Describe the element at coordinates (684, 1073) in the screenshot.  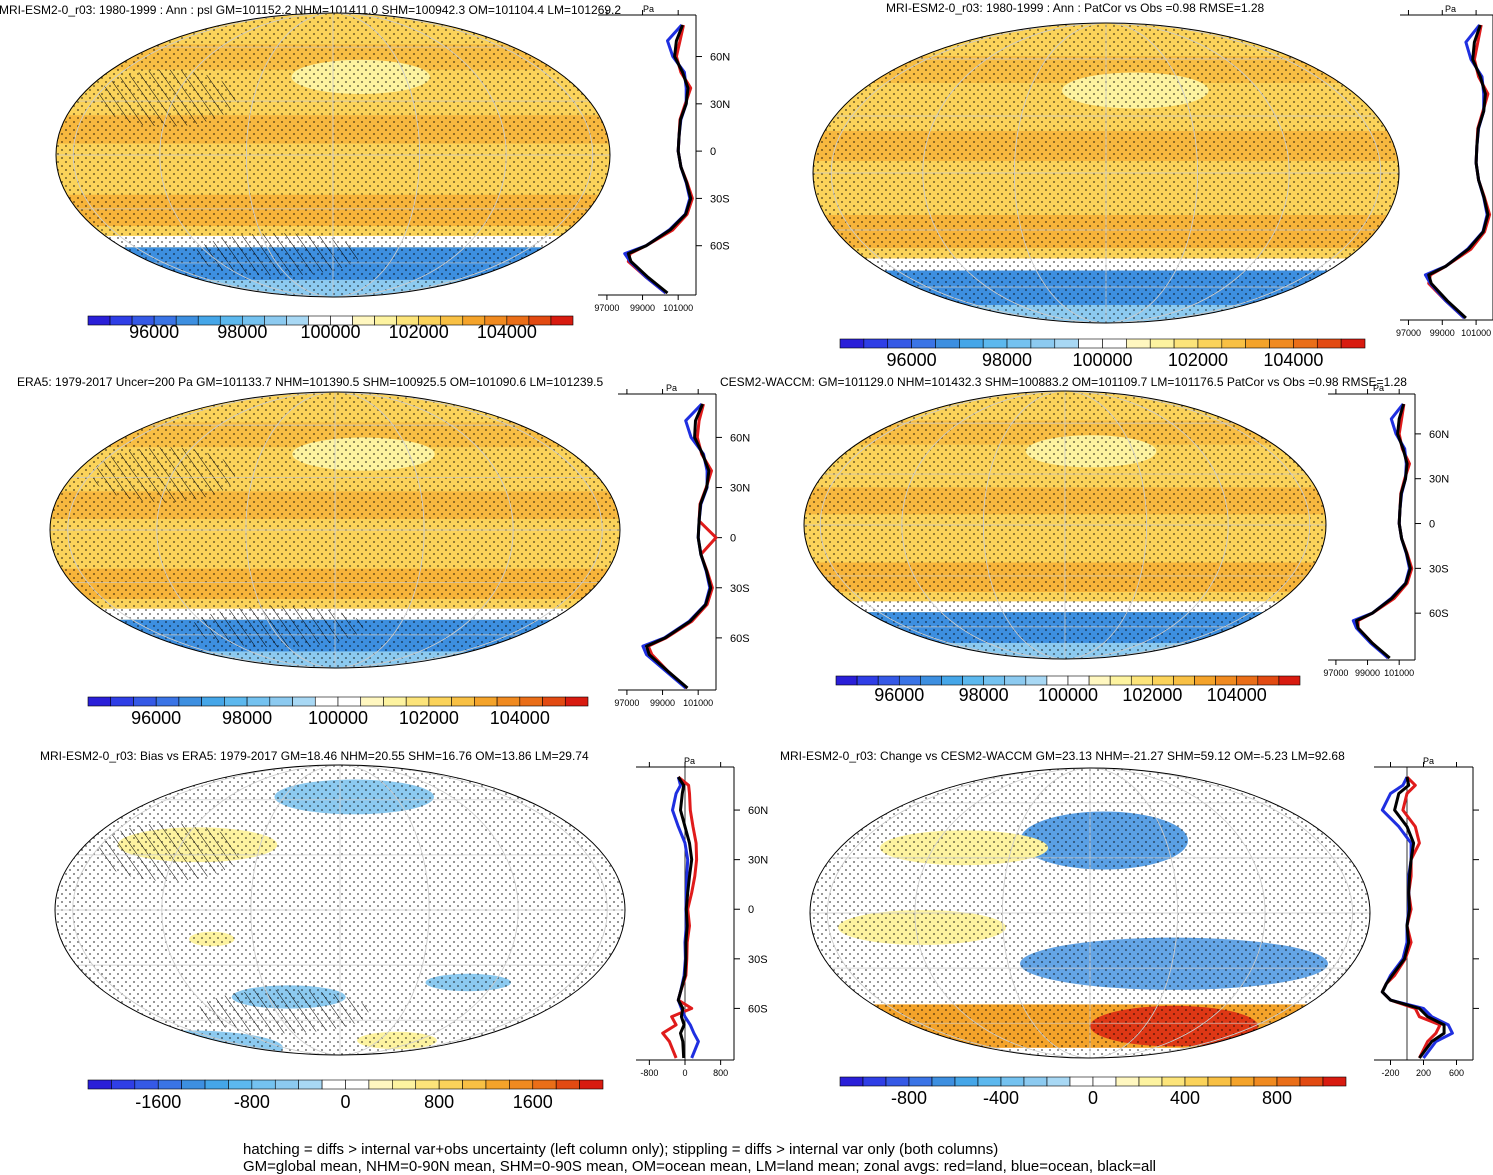
I see `zonal-xtick-label: 0` at that location.